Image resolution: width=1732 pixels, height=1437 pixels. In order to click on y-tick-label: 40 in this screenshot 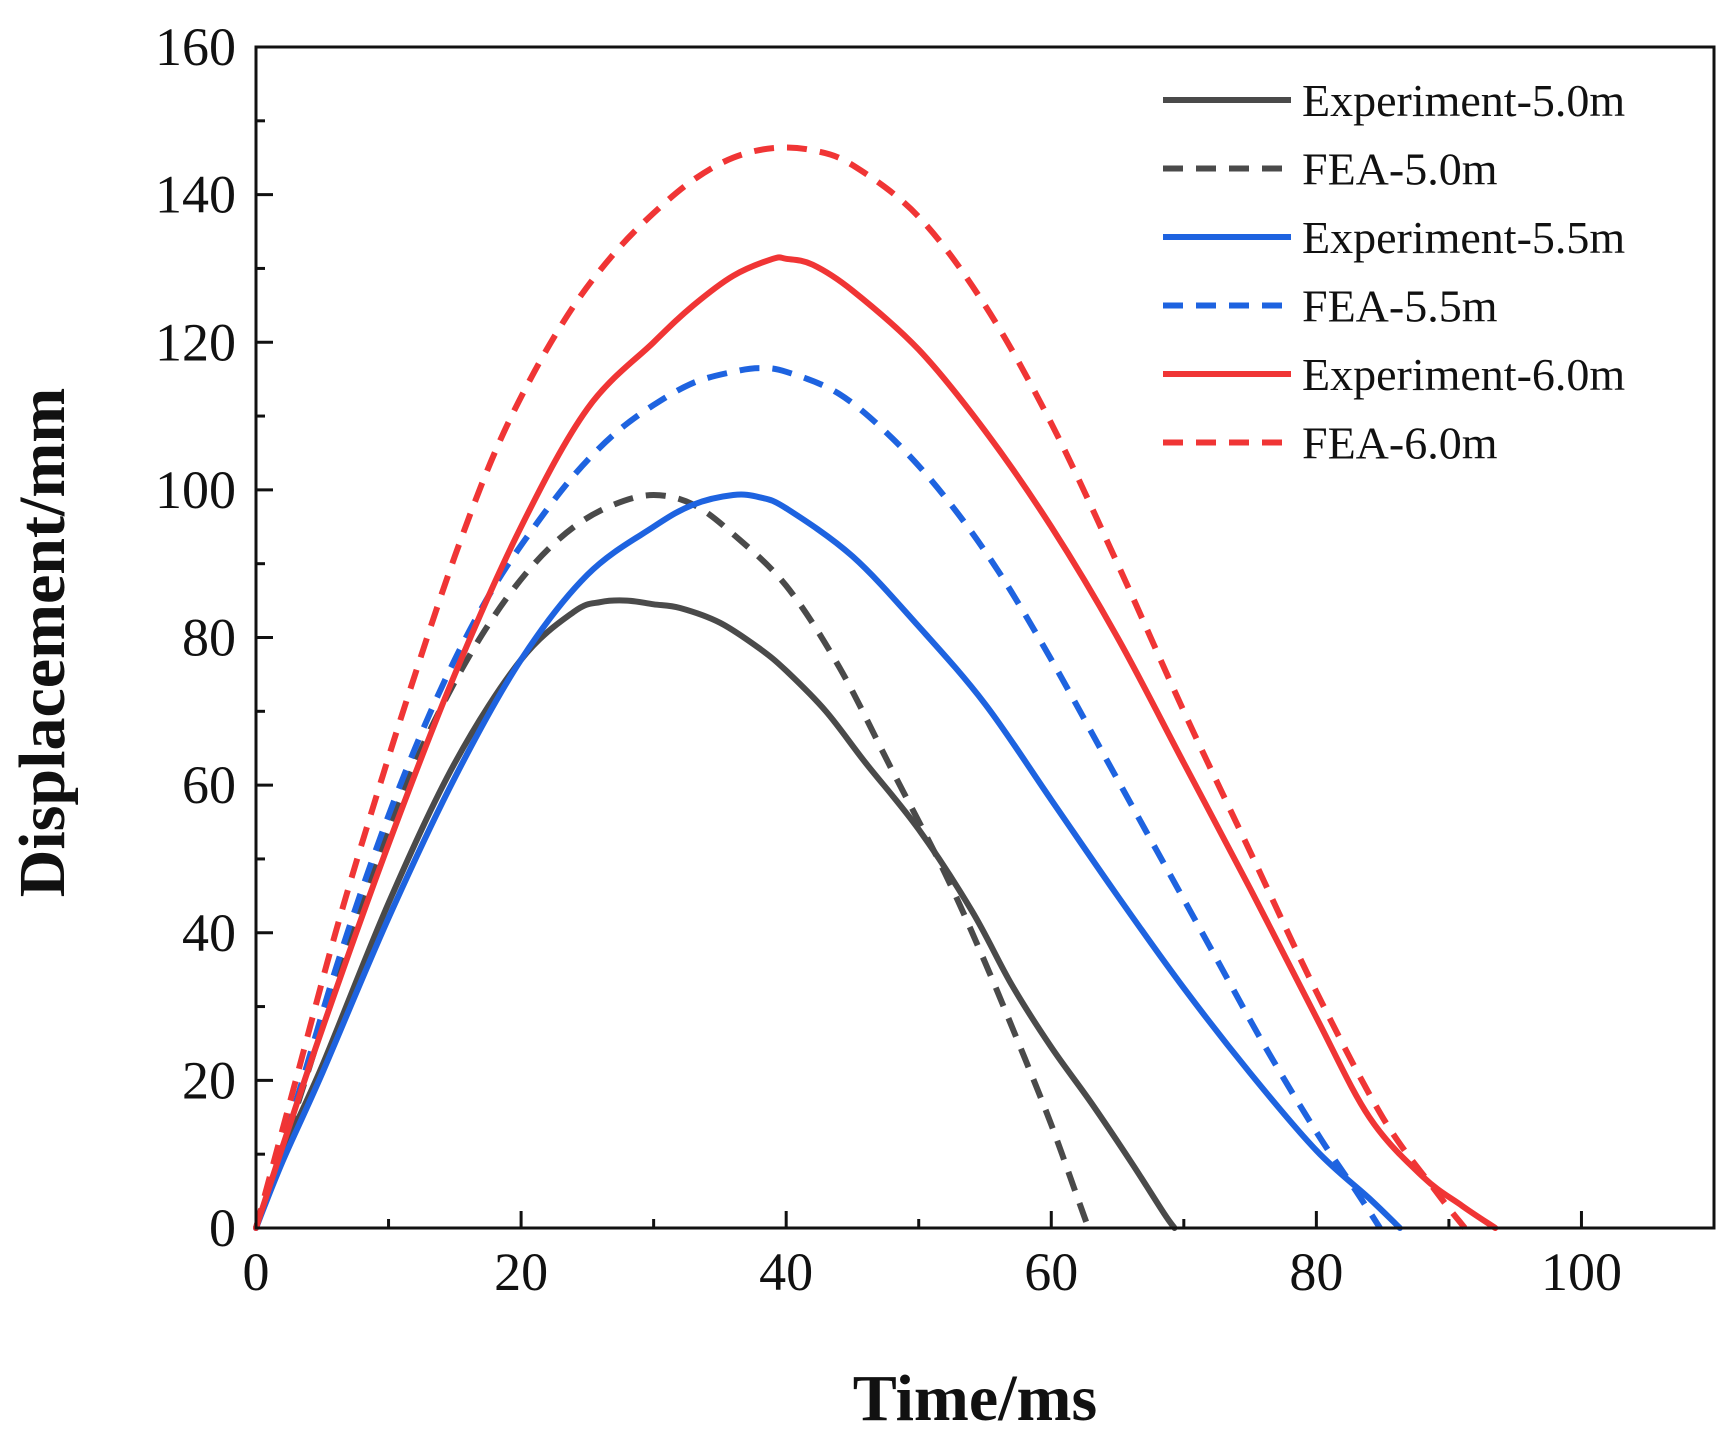, I will do `click(209, 933)`.